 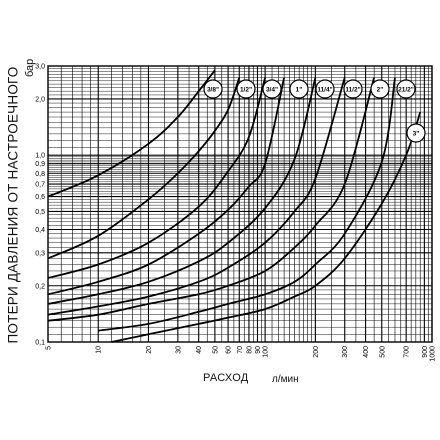 What do you see at coordinates (40, 67) in the screenshot?
I see `y-tick-label: 3,0` at bounding box center [40, 67].